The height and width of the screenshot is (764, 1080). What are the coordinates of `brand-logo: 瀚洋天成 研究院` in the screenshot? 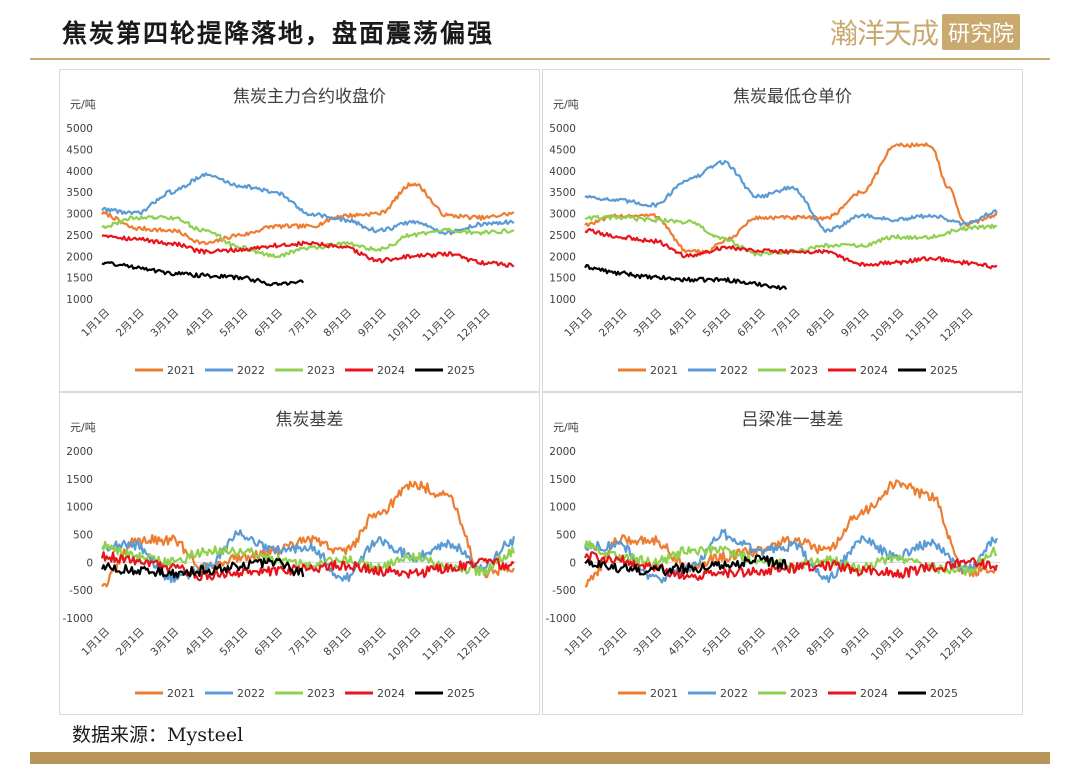 It's located at (935, 32).